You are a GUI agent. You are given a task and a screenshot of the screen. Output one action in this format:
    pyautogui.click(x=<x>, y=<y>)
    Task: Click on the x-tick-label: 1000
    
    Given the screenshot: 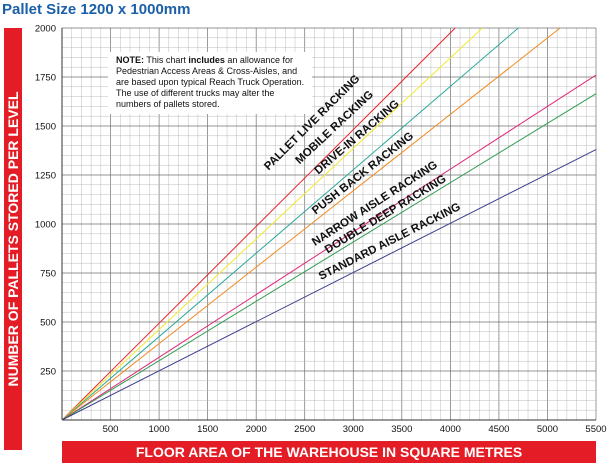 What is the action you would take?
    pyautogui.click(x=159, y=429)
    